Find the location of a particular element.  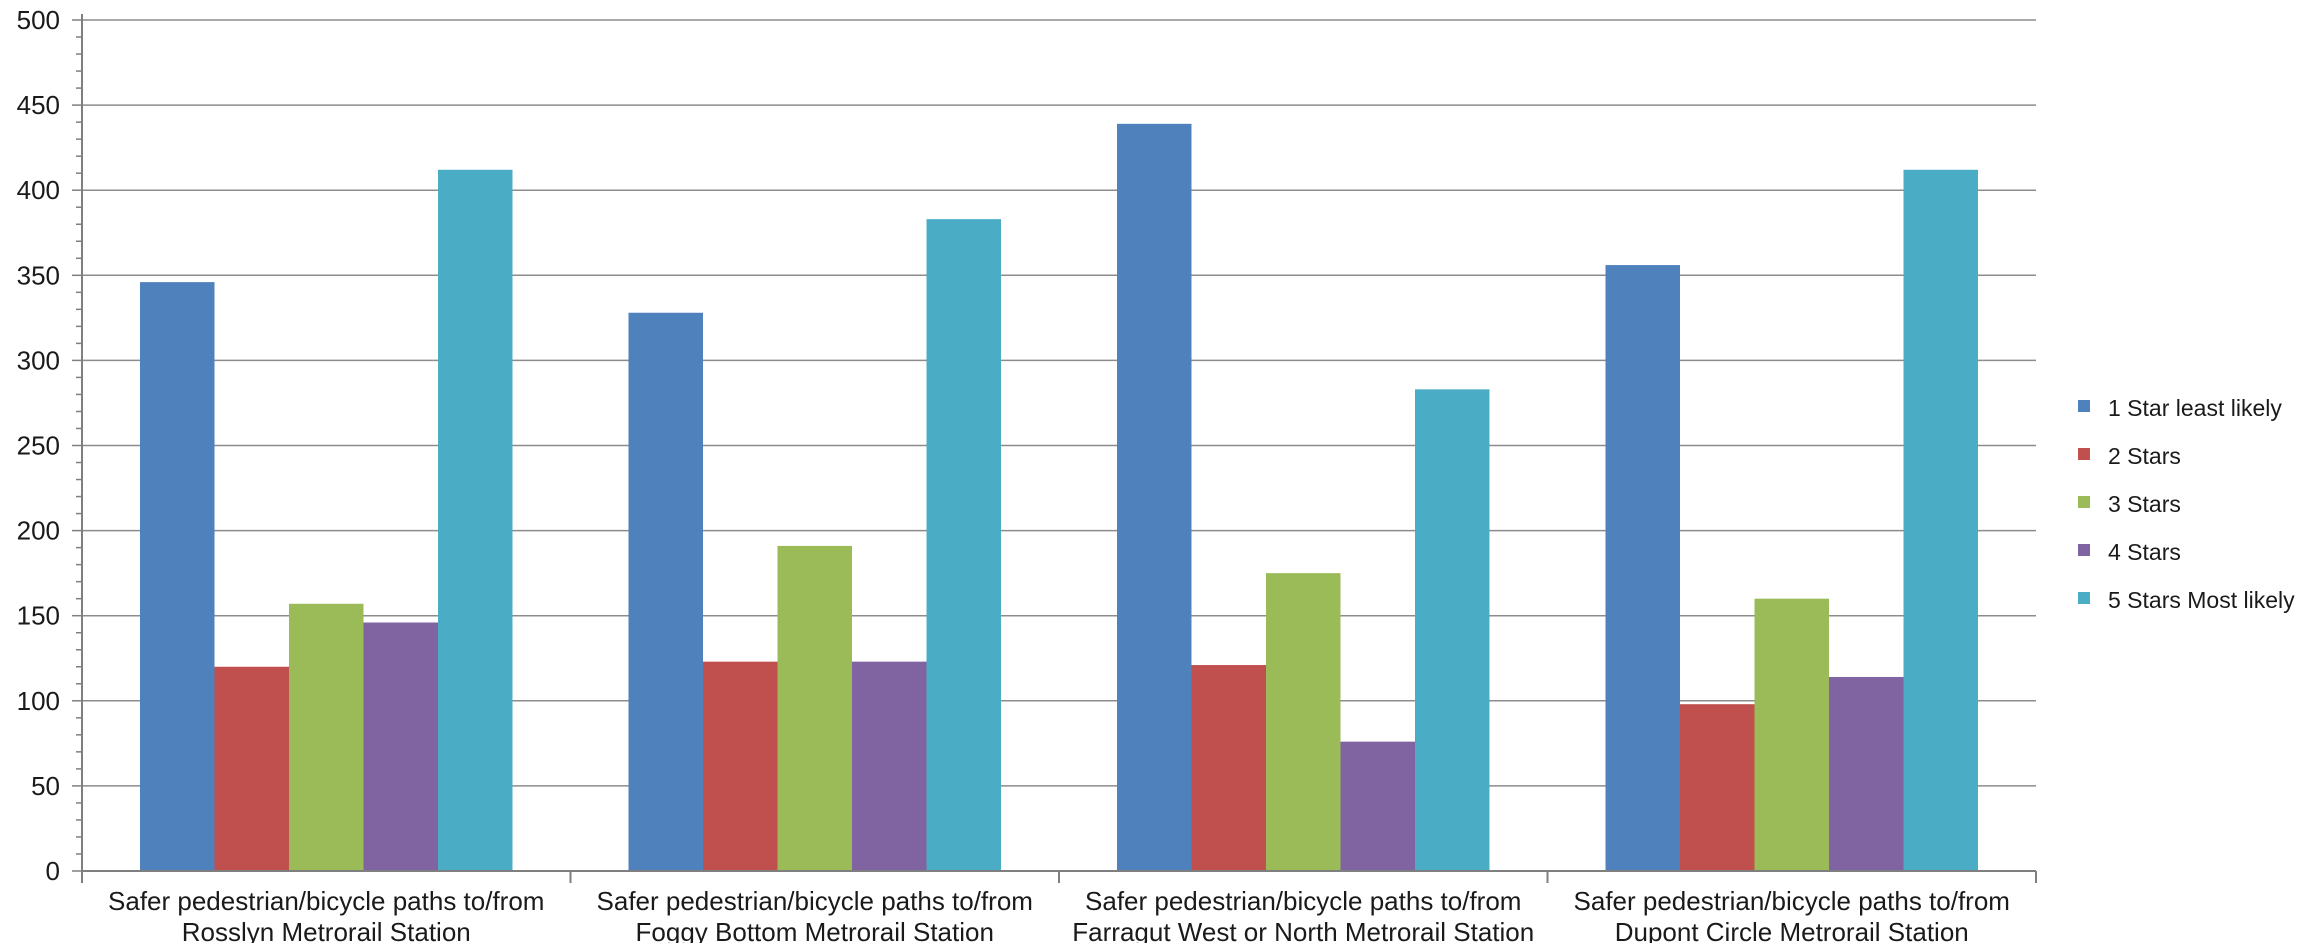

x-category-label: Foggy Bottom Metrorail Station is located at coordinates (815, 930).